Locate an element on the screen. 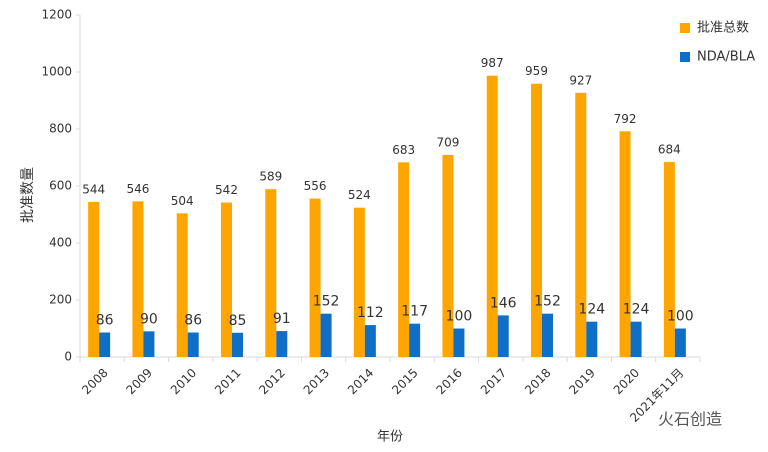  x-axis-title: 年份 is located at coordinates (390, 437).